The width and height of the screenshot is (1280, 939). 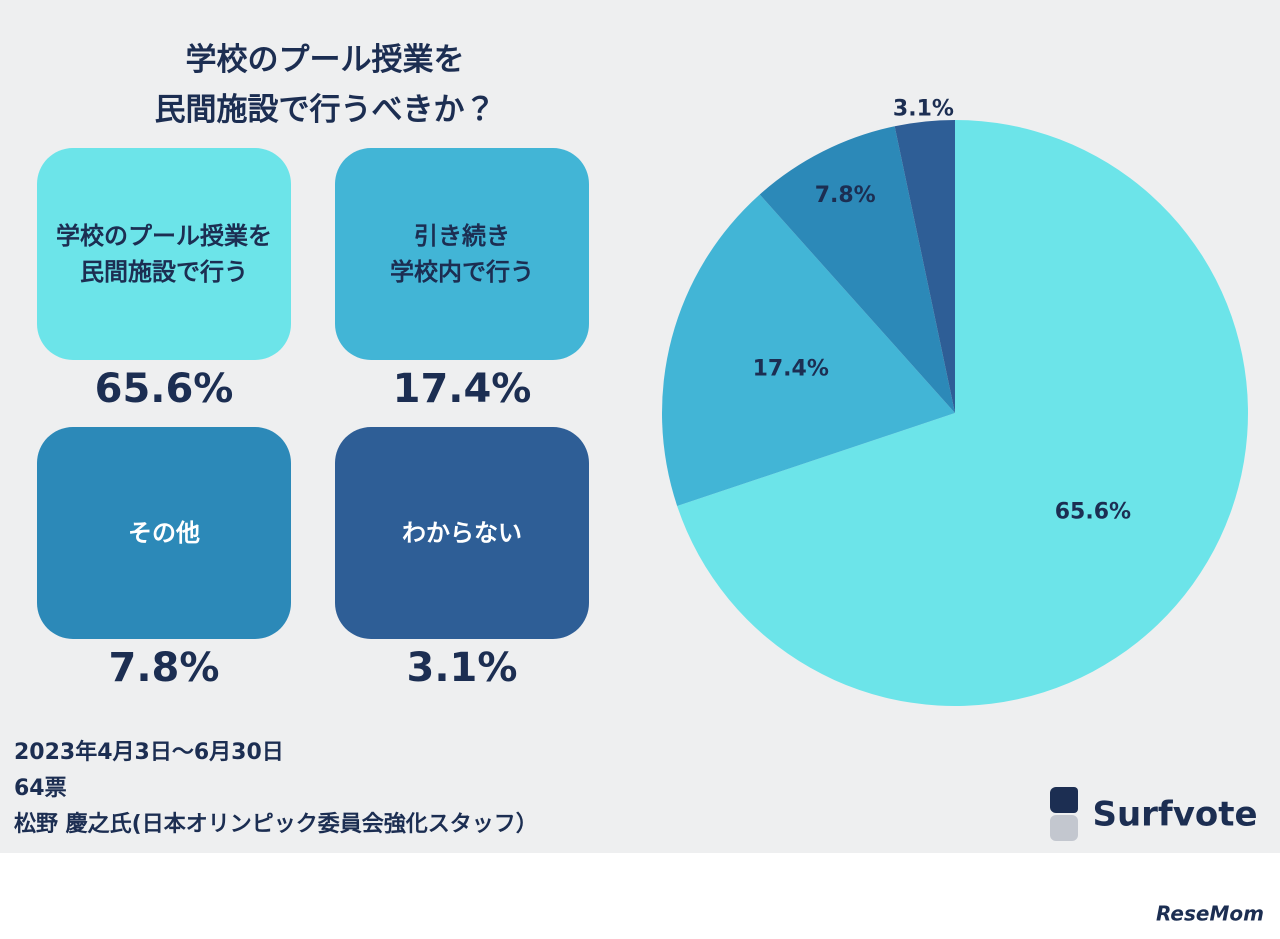 I want to click on option-card: わからない, so click(x=462, y=533).